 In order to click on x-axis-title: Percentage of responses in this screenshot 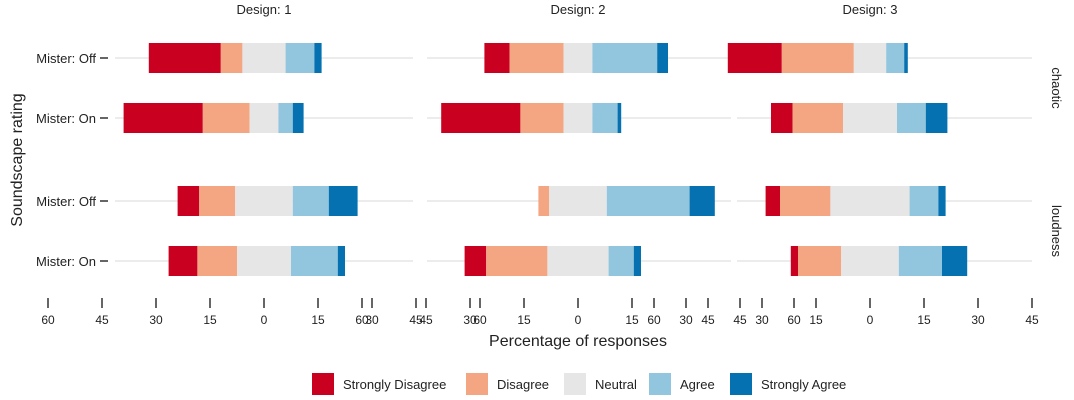, I will do `click(578, 341)`.